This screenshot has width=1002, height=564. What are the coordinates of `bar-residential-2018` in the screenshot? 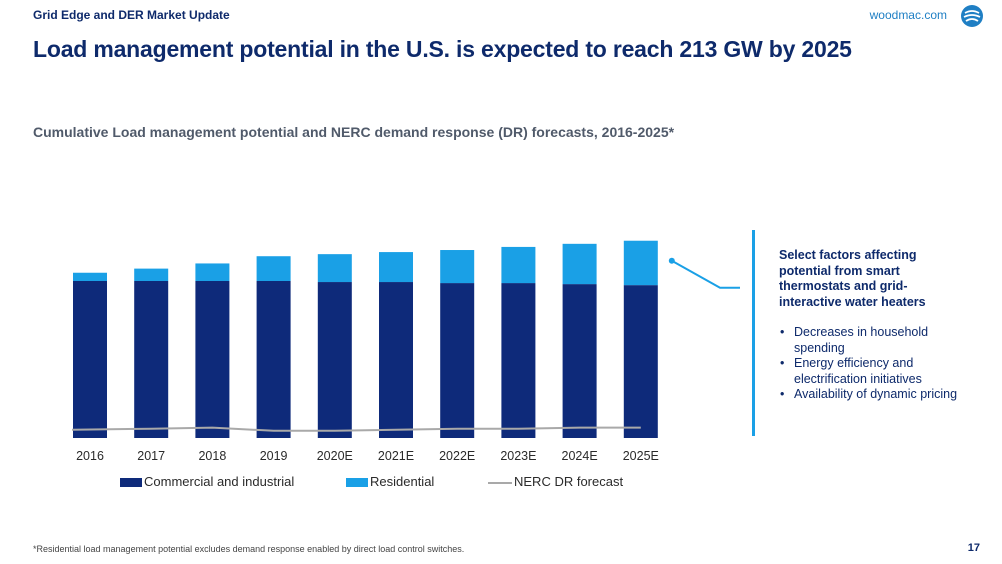 It's located at (212, 272).